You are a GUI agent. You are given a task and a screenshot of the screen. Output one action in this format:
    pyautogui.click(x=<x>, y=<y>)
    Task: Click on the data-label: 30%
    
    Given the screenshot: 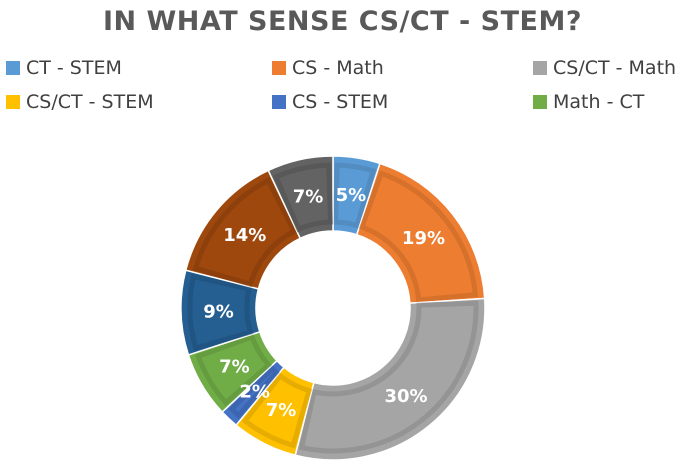 What is the action you would take?
    pyautogui.click(x=405, y=396)
    